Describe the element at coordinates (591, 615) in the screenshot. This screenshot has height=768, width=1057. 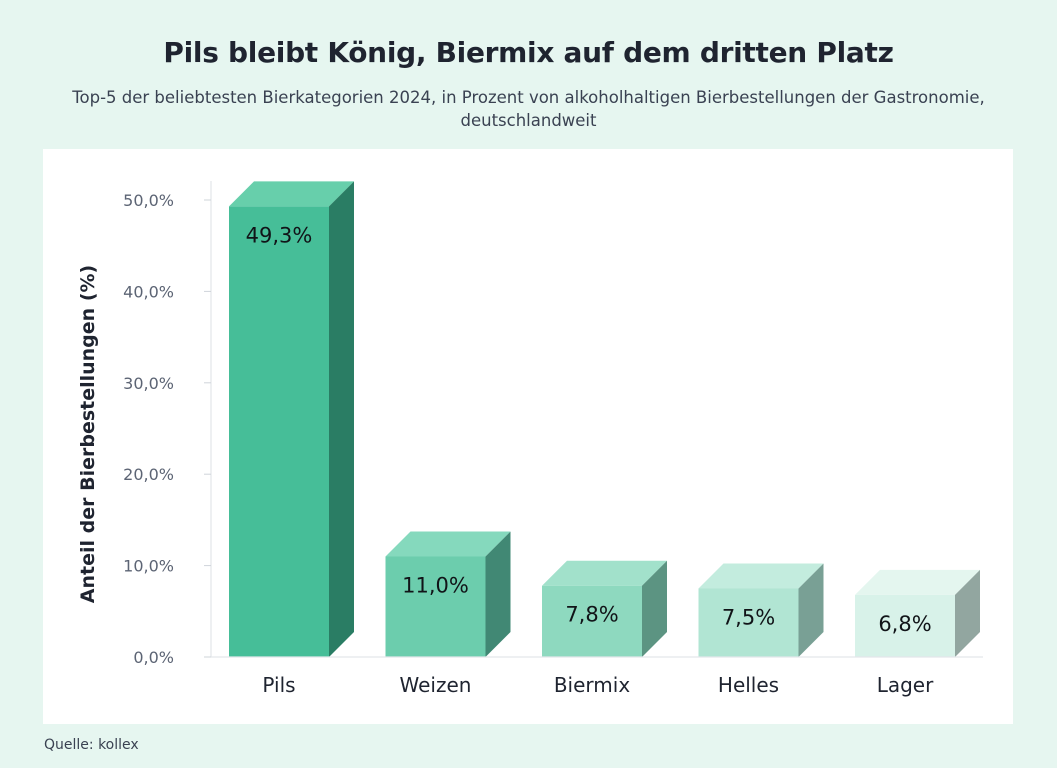
I see `data-label: 7,8%` at that location.